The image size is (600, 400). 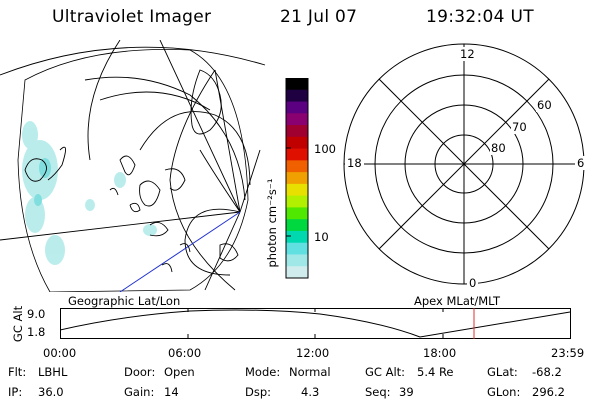 I want to click on info-flt: Flt: LBHL, so click(x=53, y=372).